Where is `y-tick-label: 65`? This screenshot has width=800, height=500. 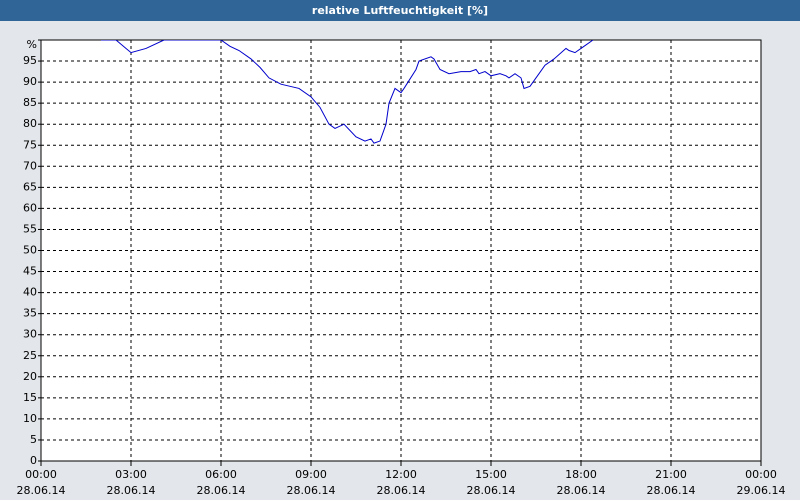
y-tick-label: 65 is located at coordinates (30, 186).